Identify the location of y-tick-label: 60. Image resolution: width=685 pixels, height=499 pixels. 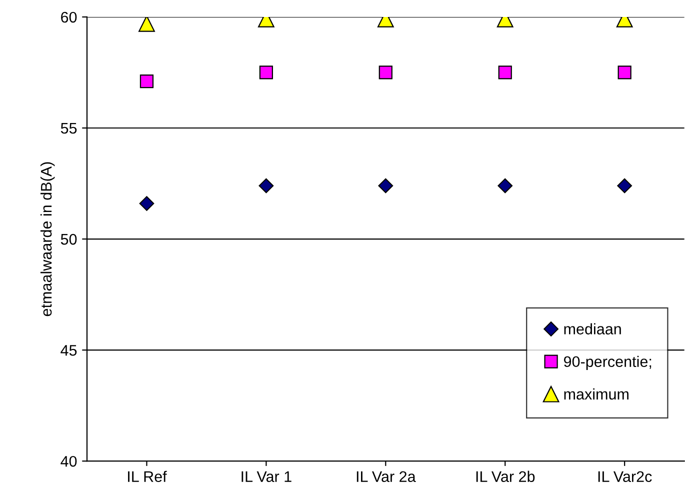
(69, 17).